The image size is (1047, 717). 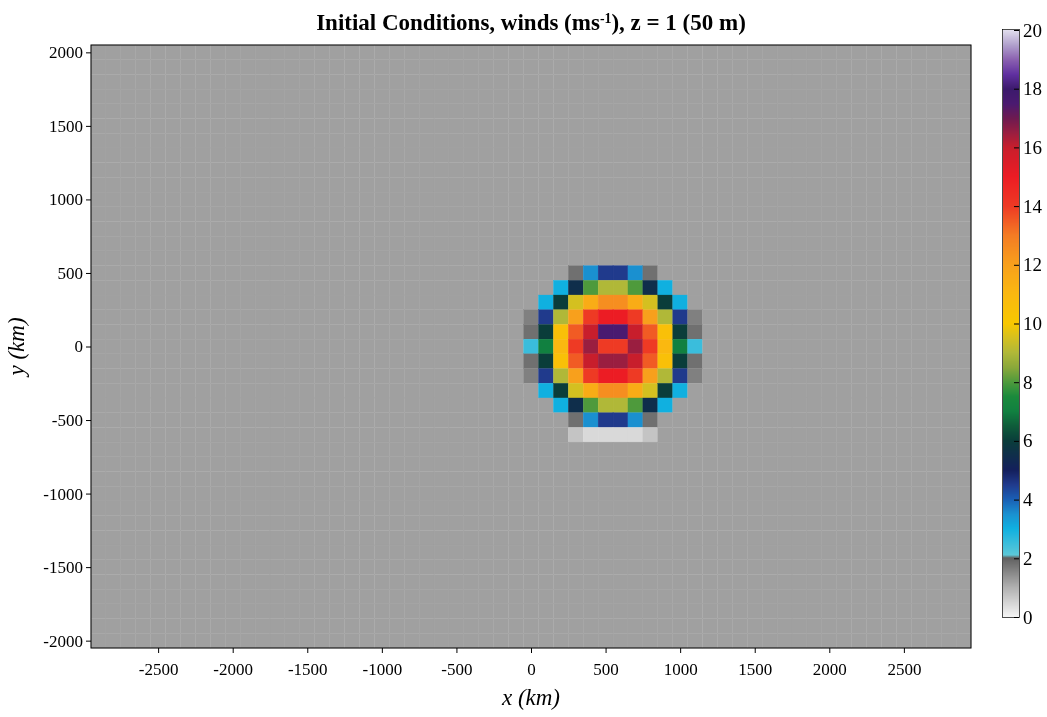 I want to click on x-tick-label: 0, so click(x=531, y=669).